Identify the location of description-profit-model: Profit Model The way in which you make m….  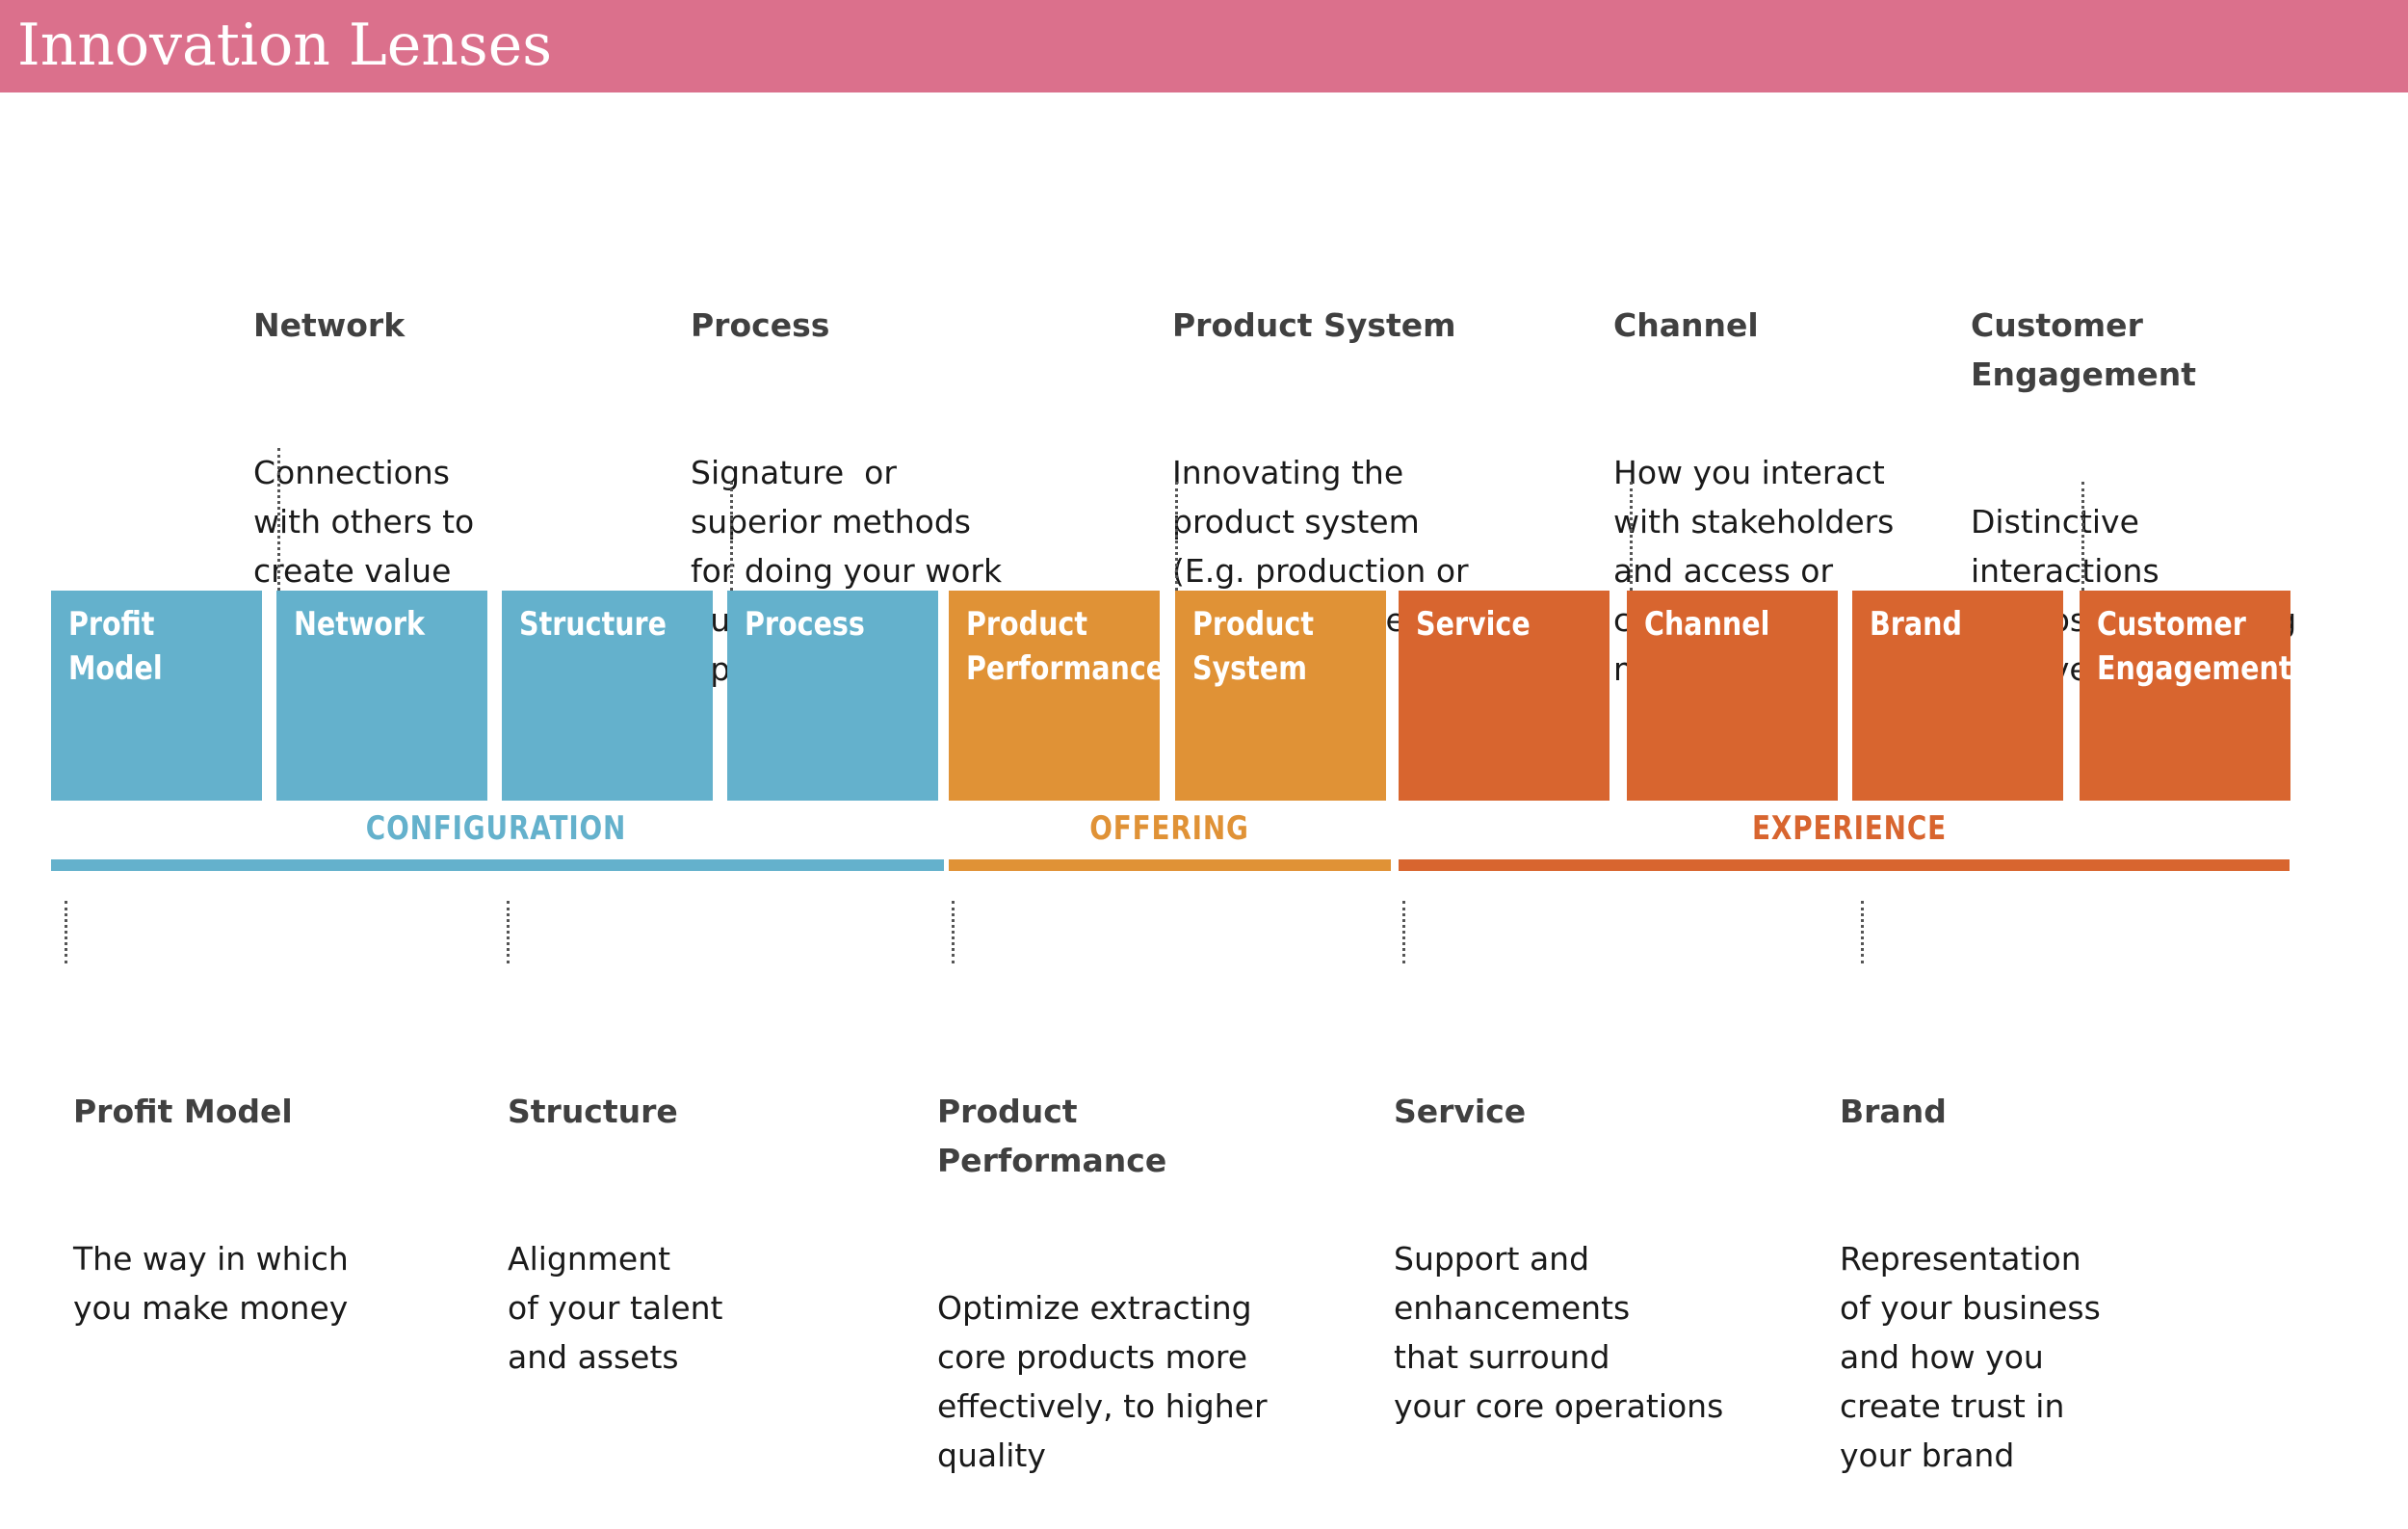
(211, 1185).